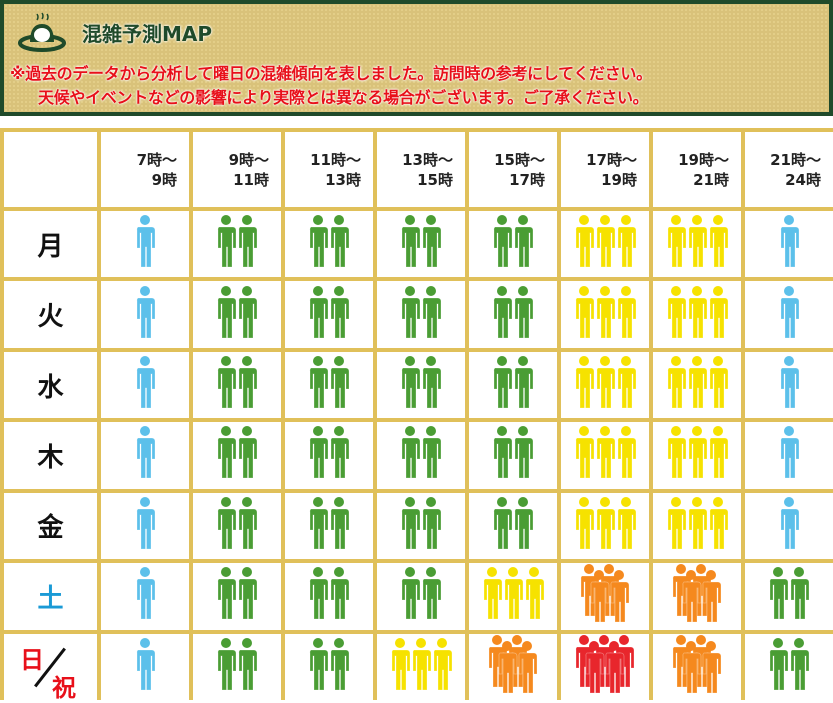  Describe the element at coordinates (50, 244) in the screenshot. I see `day-label: 月` at that location.